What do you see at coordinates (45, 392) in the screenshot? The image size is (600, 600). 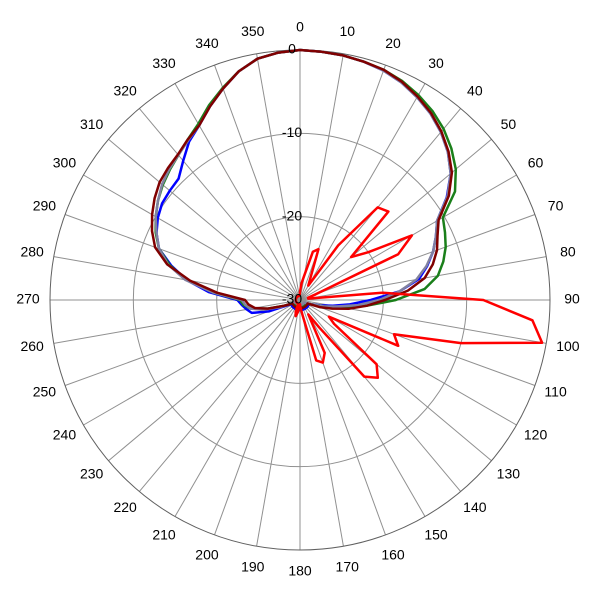 I see `theta-tick-label: 250` at bounding box center [45, 392].